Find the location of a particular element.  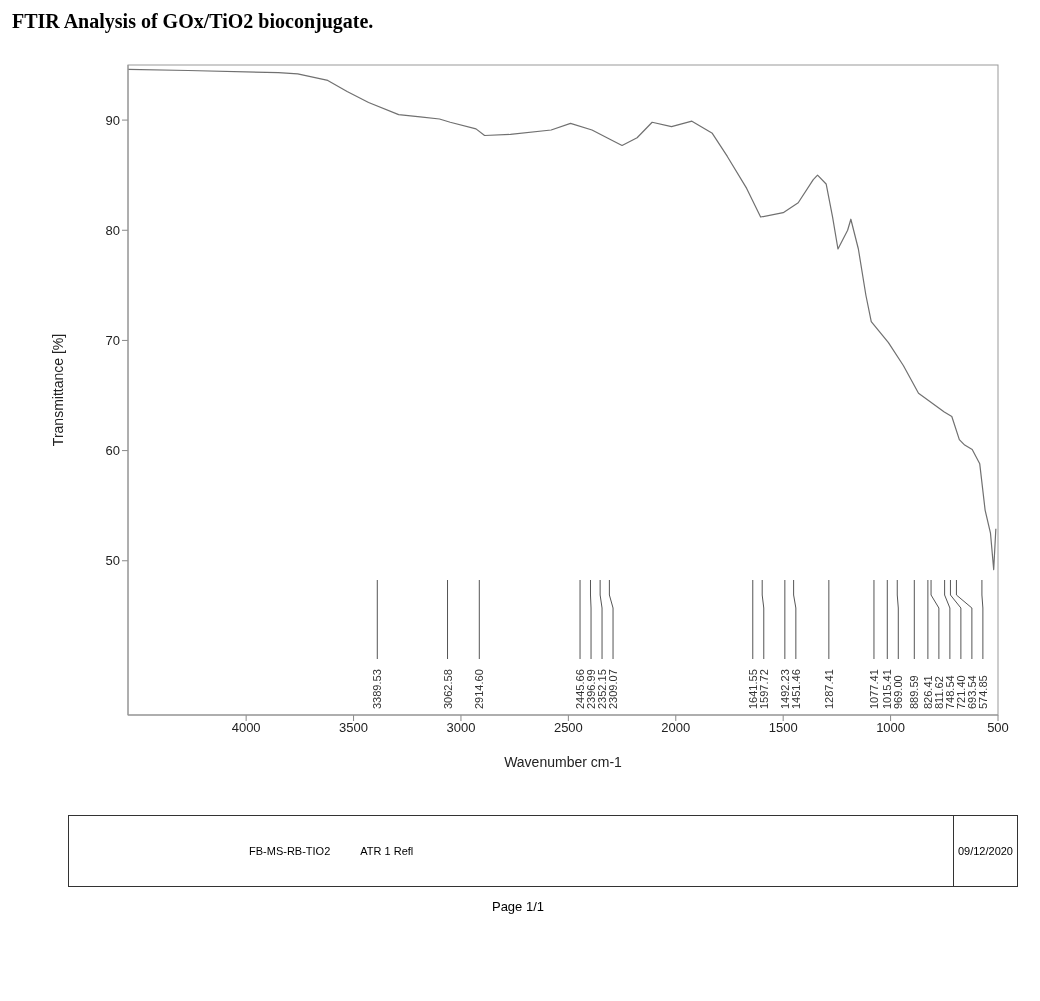

annotation: 693.54 is located at coordinates (971, 692).